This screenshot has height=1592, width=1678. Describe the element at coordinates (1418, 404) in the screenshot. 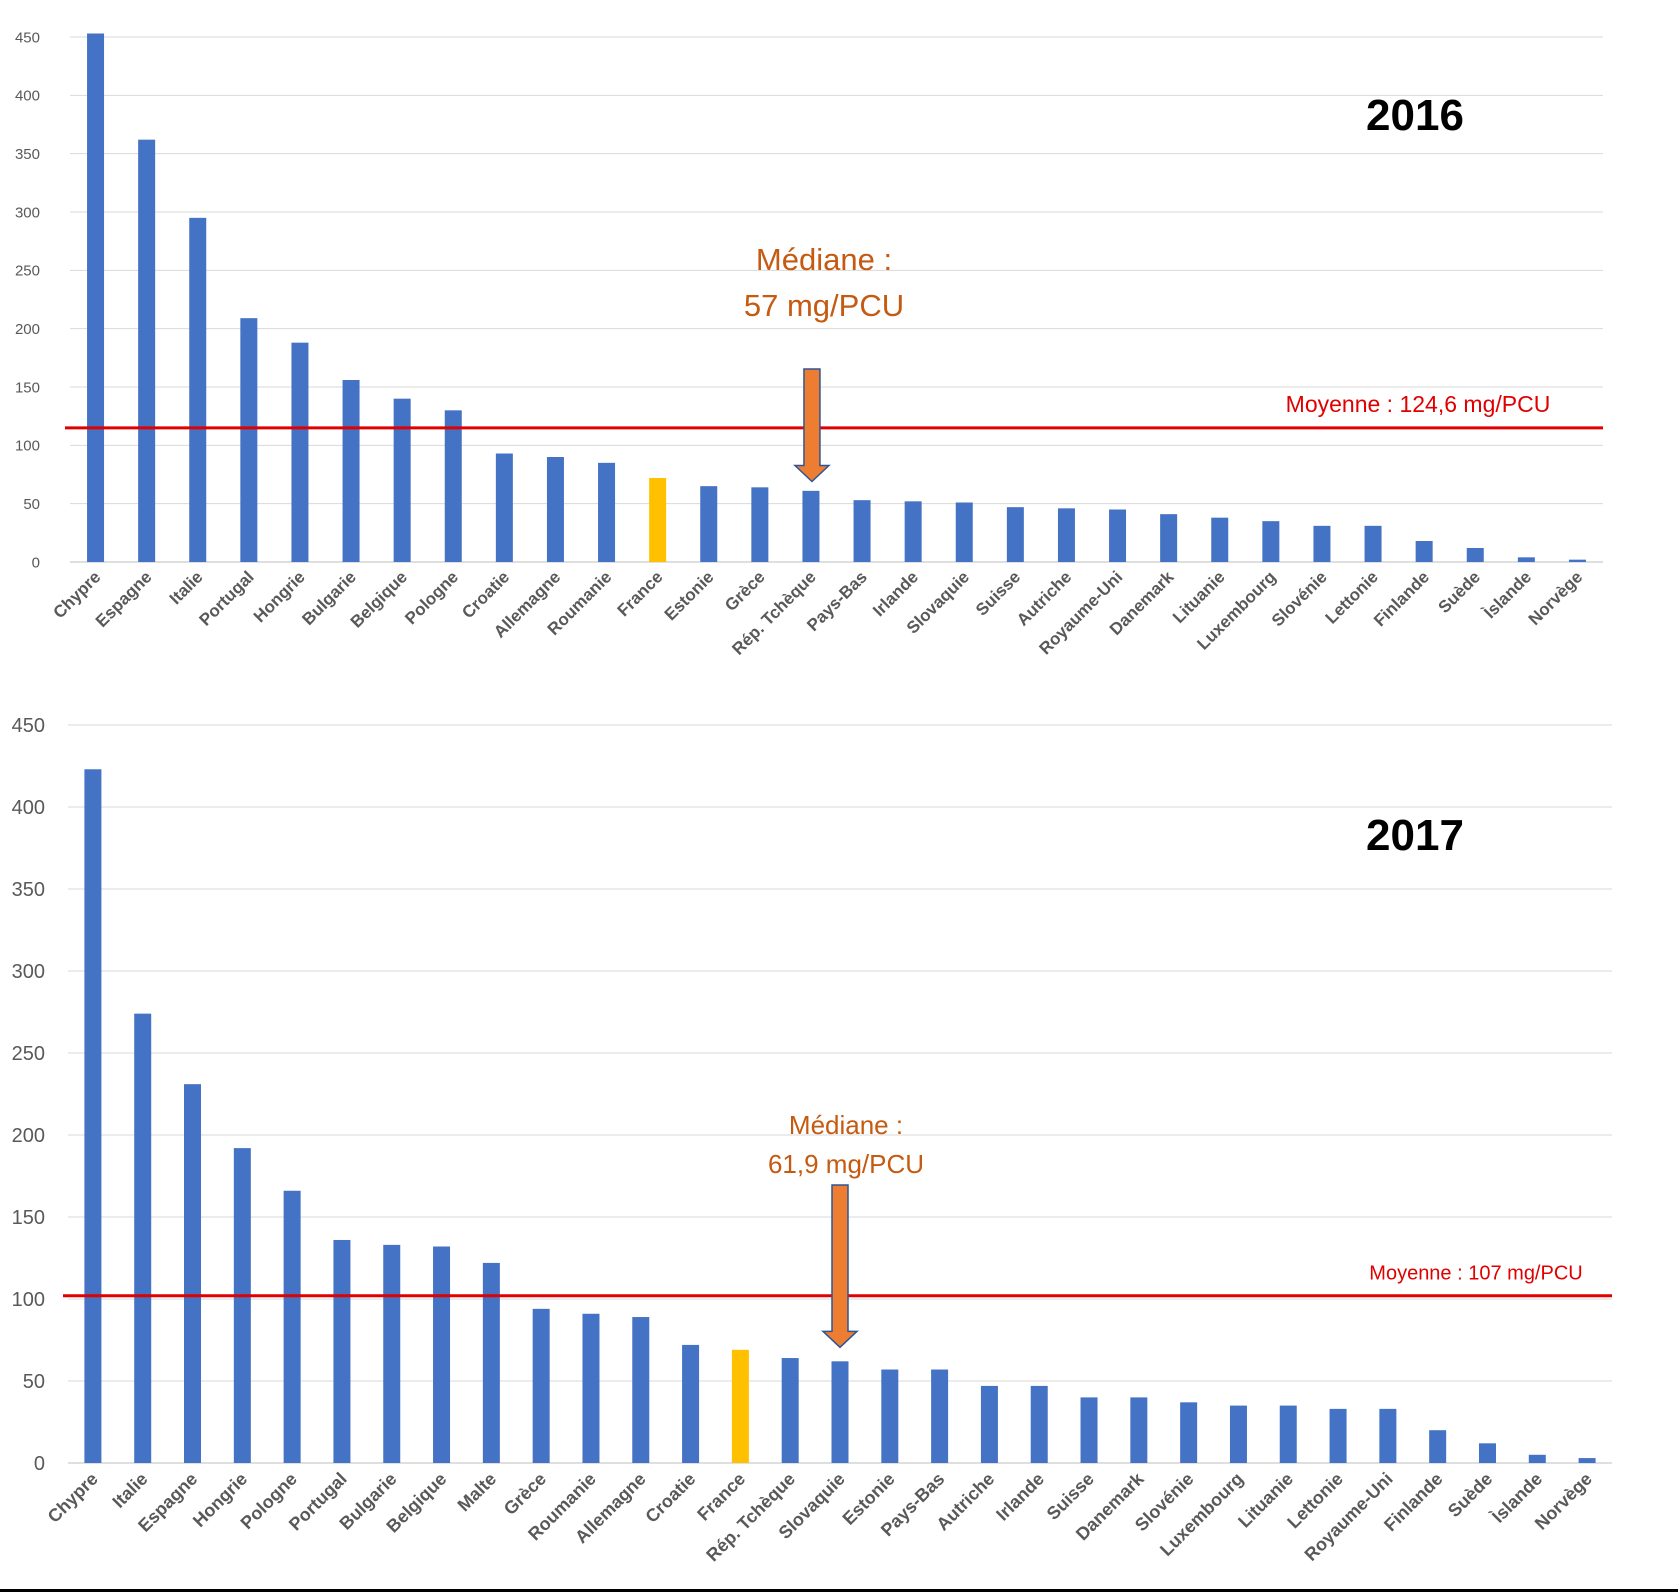

I see `mean-label: Moyenne : 124,6 mg/PCU` at that location.